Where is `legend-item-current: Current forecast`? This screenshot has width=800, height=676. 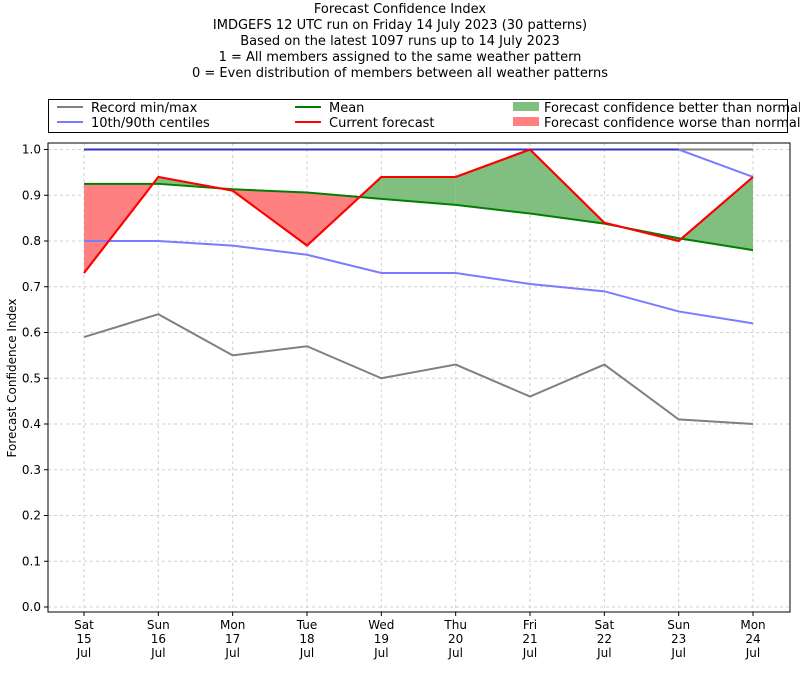
legend-item-current: Current forecast is located at coordinates (365, 124).